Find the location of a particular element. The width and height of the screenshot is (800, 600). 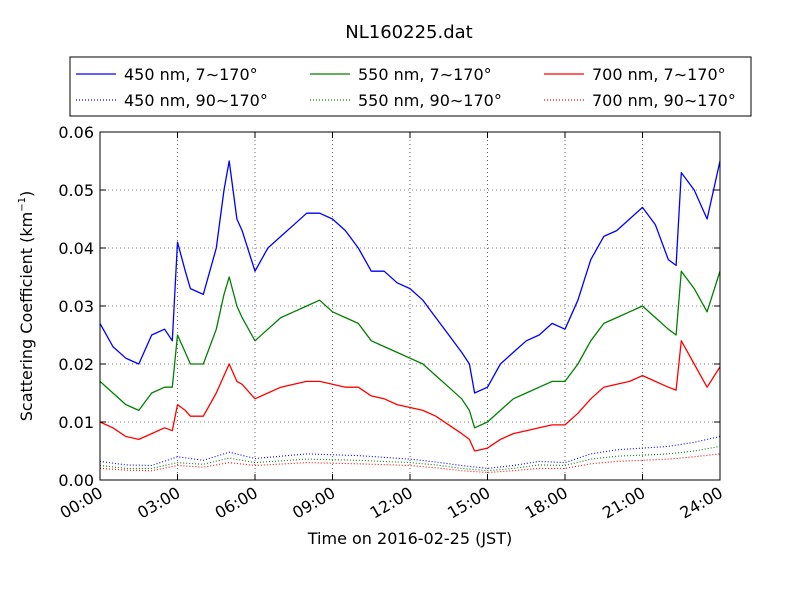

x-tick-label: 06:00 is located at coordinates (236, 503).